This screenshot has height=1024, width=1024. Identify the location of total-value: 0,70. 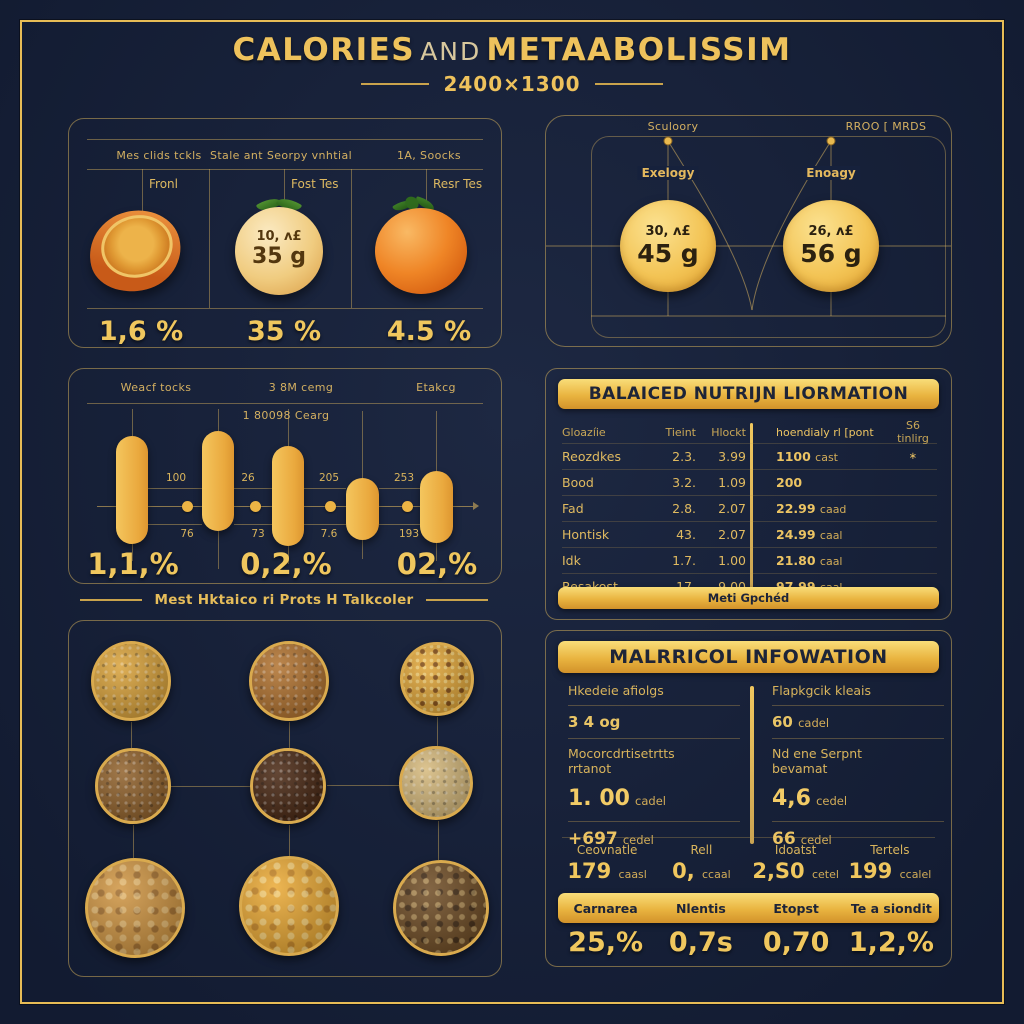
(796, 942).